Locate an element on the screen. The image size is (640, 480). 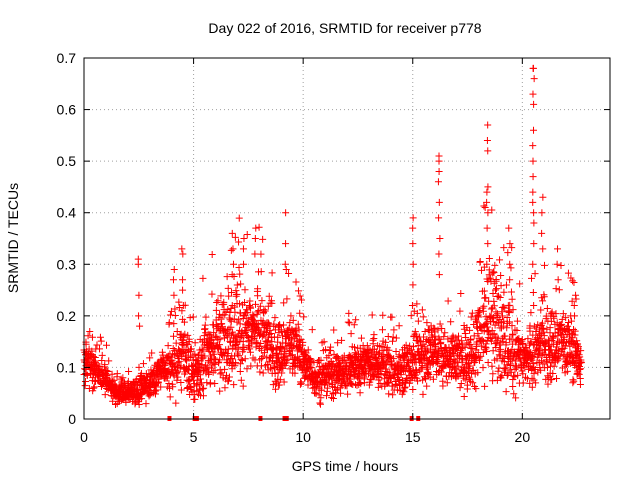
x-tick-label: 15 is located at coordinates (413, 437).